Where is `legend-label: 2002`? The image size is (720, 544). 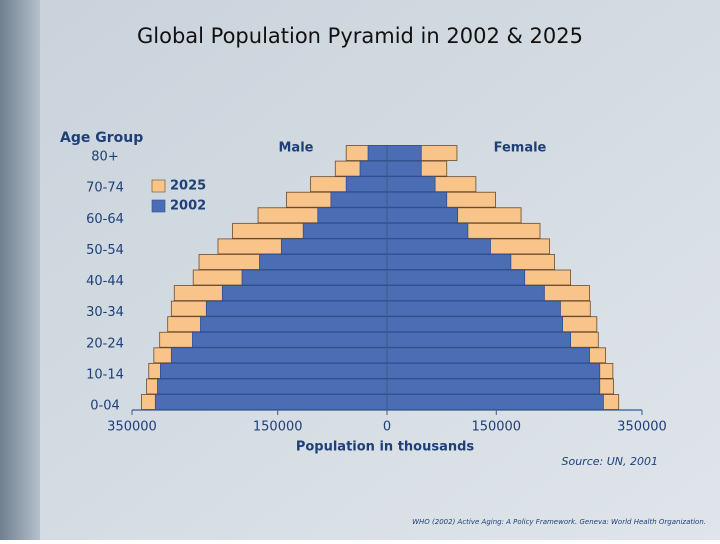
legend-label: 2002 is located at coordinates (188, 206).